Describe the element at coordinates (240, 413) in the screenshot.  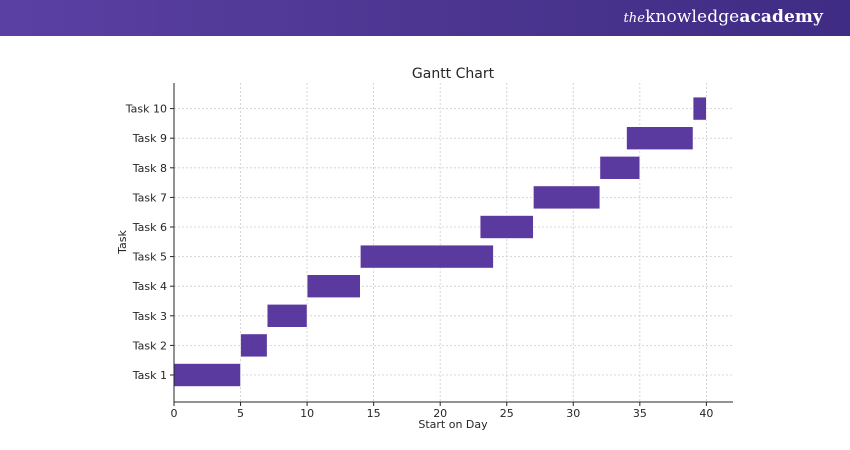
I see `x-tick-label: 5` at that location.